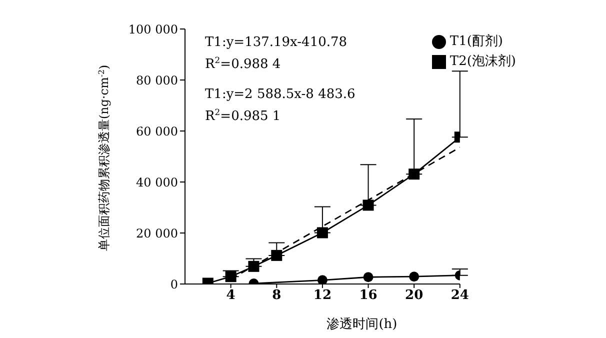  What do you see at coordinates (157, 233) in the screenshot?
I see `y-tick-label: 20 000` at bounding box center [157, 233].